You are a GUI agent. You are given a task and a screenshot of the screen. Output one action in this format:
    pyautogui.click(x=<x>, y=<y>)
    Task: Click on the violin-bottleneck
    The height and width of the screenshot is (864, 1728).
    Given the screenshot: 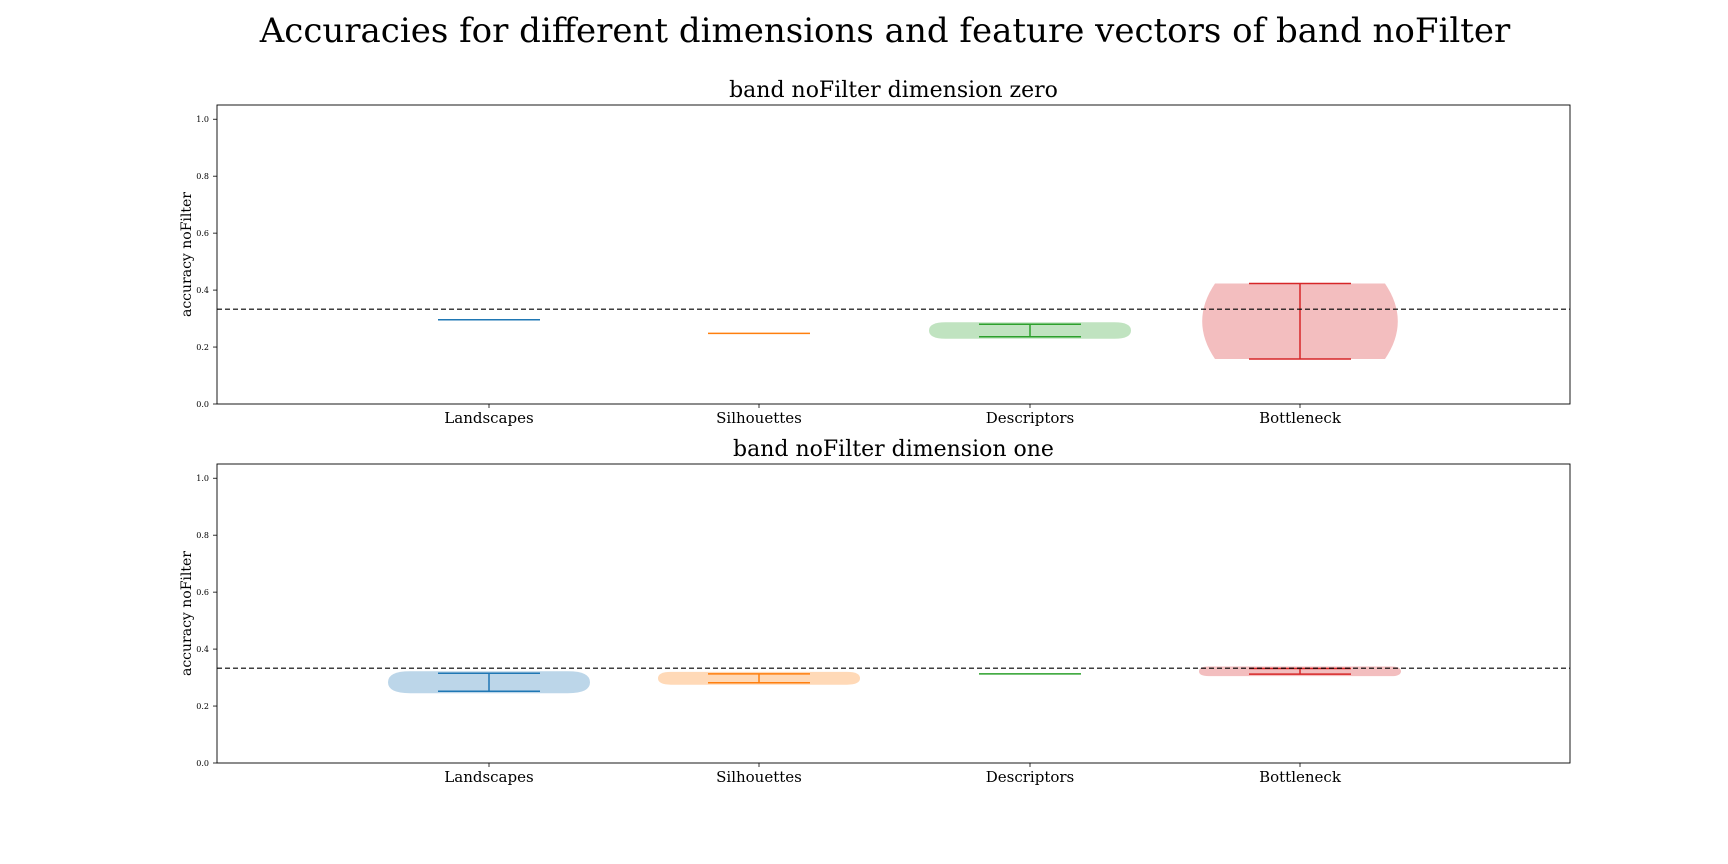 What is the action you would take?
    pyautogui.click(x=1300, y=321)
    